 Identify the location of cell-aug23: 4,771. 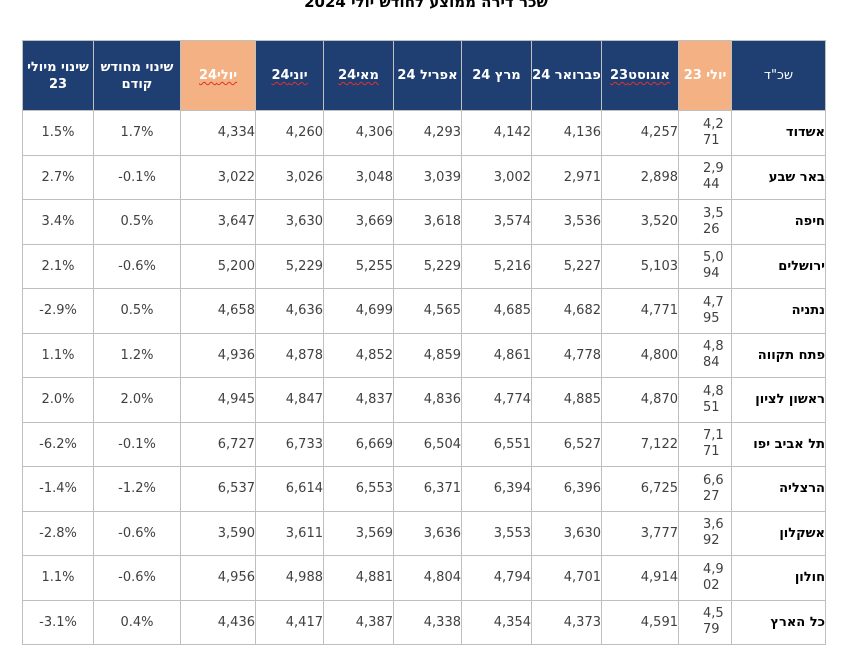
(640, 311).